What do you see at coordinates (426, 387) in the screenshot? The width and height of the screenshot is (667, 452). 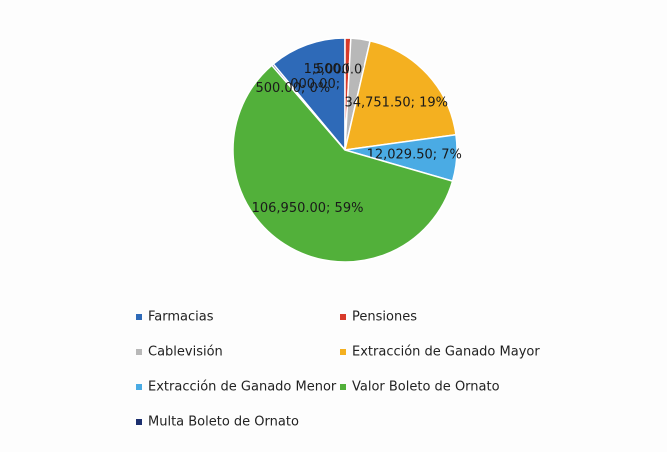 I see `legend-label: Valor Boleto de Ornato` at bounding box center [426, 387].